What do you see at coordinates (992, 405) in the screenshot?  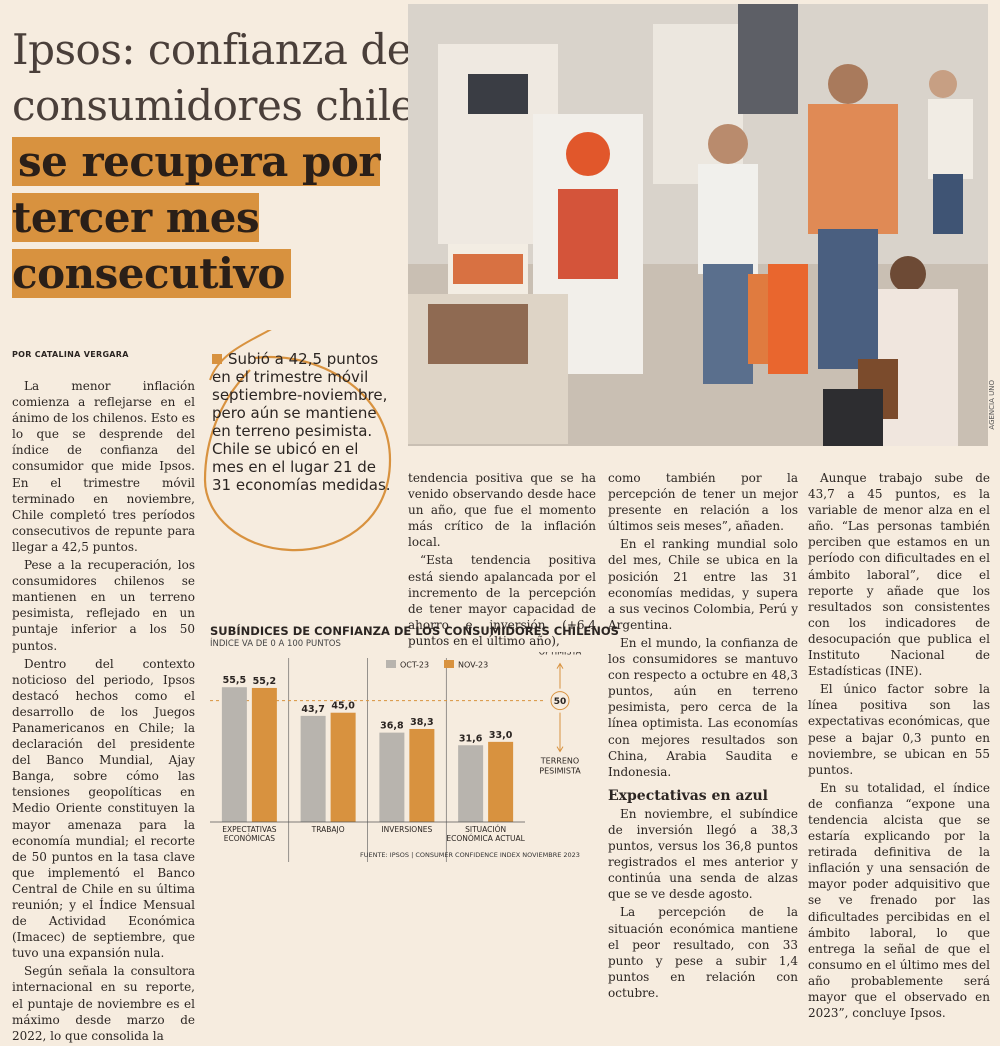 I see `photo-credit: AGENCIA UNO` at bounding box center [992, 405].